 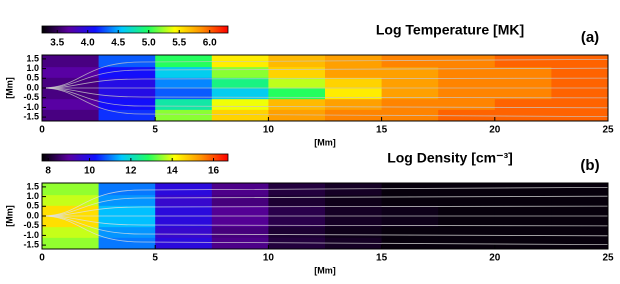 I want to click on colorbar-tick-label: 4.5, so click(x=118, y=43).